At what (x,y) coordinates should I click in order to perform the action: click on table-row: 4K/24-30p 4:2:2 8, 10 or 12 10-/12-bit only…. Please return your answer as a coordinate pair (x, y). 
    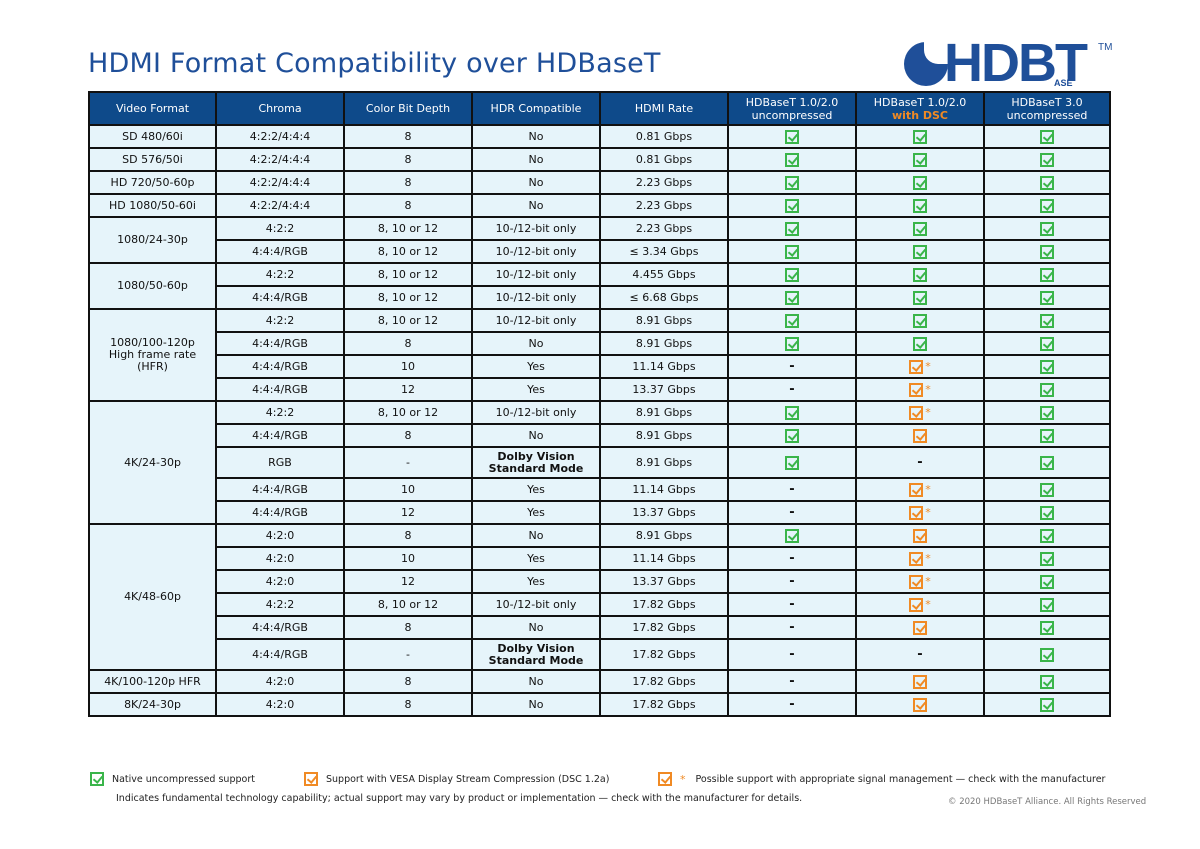
    Looking at the image, I should click on (599, 462).